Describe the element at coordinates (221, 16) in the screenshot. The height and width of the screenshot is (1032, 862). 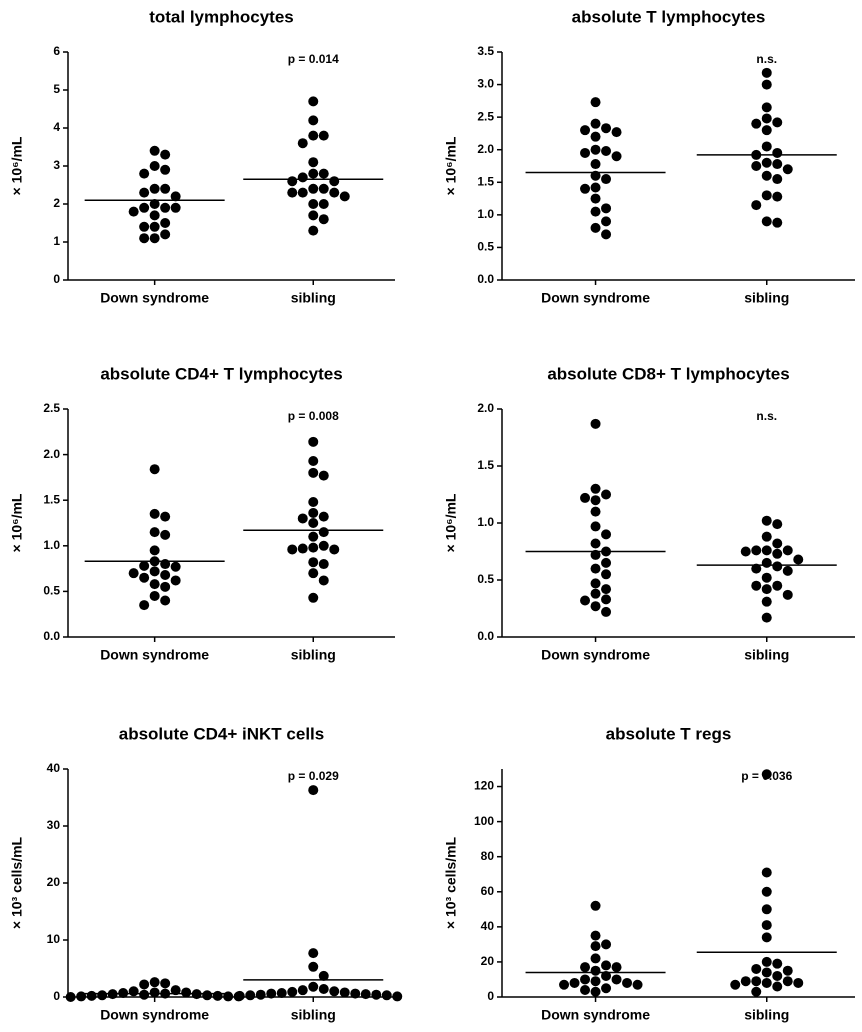
I see `chart-title: total lymphocytes` at that location.